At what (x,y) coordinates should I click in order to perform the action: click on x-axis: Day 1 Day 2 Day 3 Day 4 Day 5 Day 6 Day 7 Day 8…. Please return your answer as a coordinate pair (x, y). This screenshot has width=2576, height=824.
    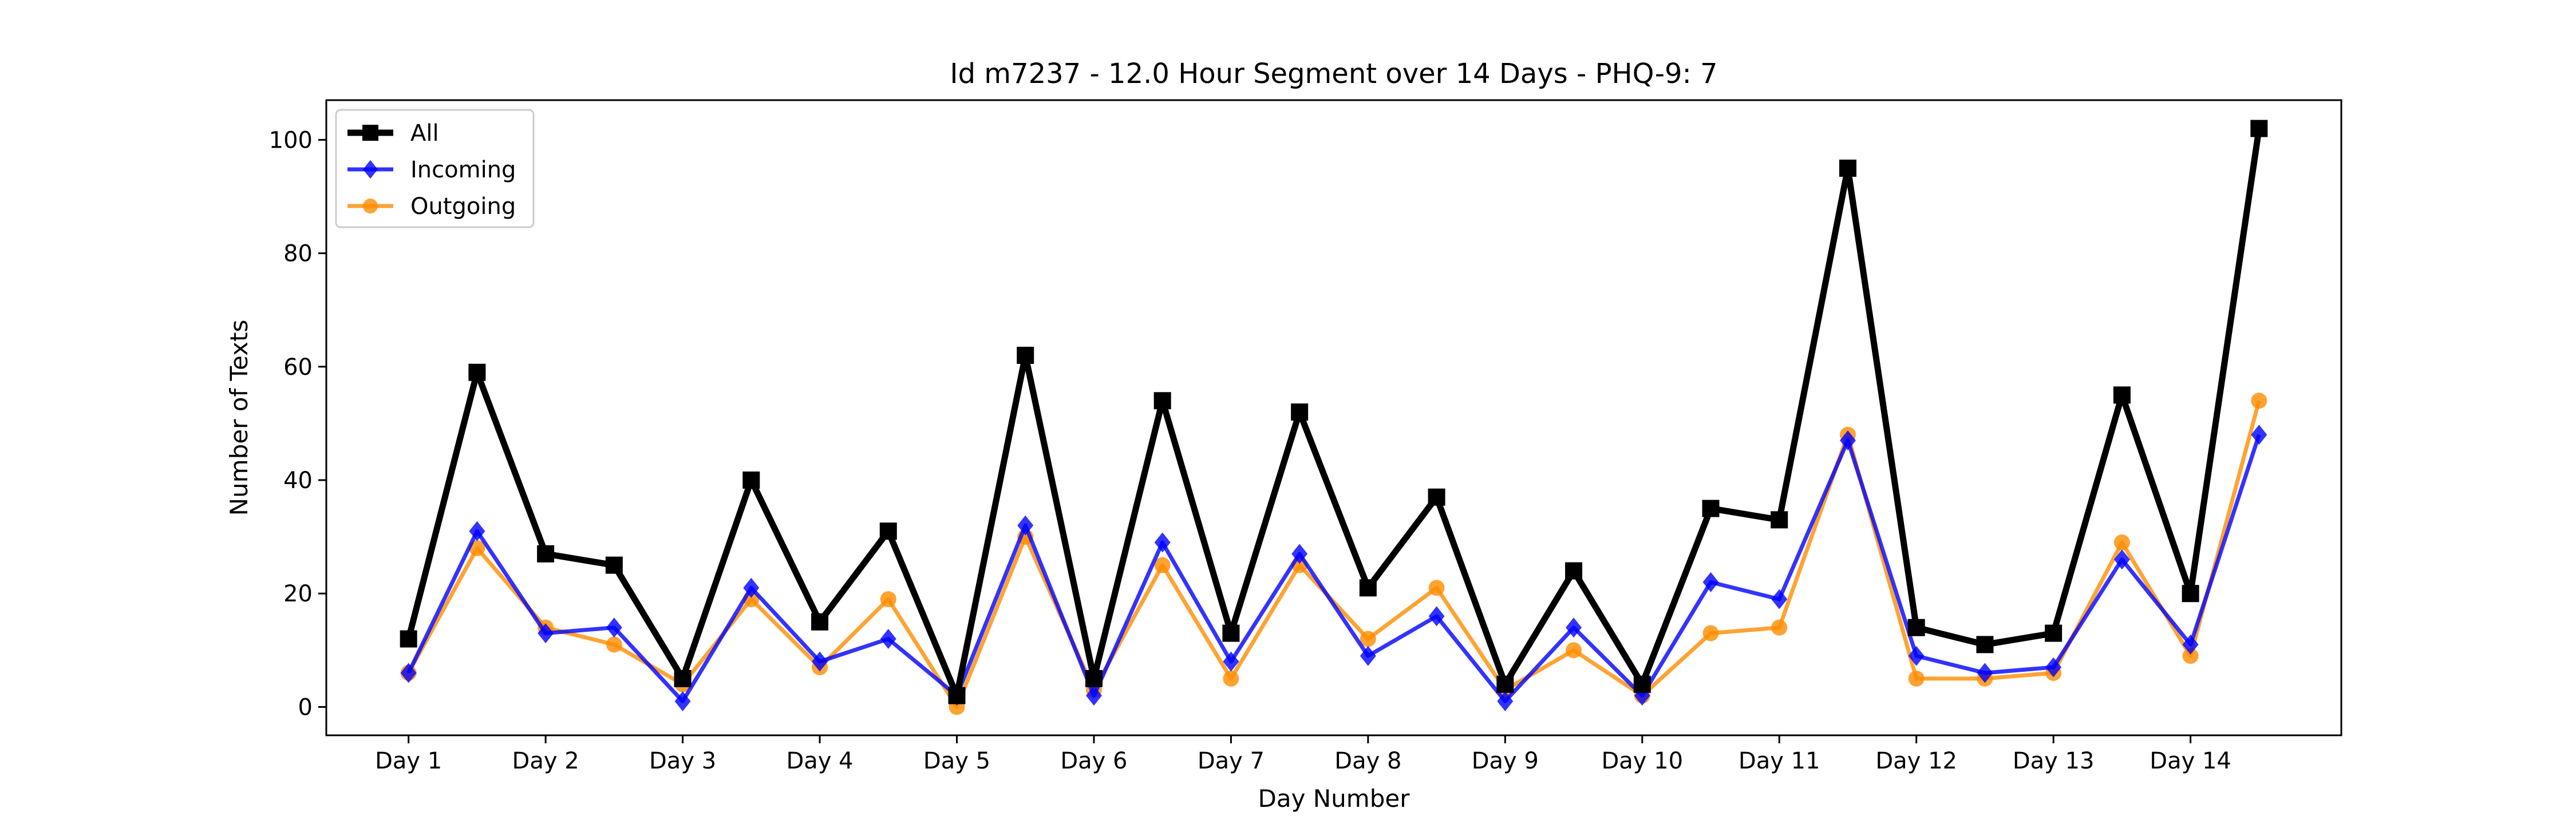
    Looking at the image, I should click on (1303, 754).